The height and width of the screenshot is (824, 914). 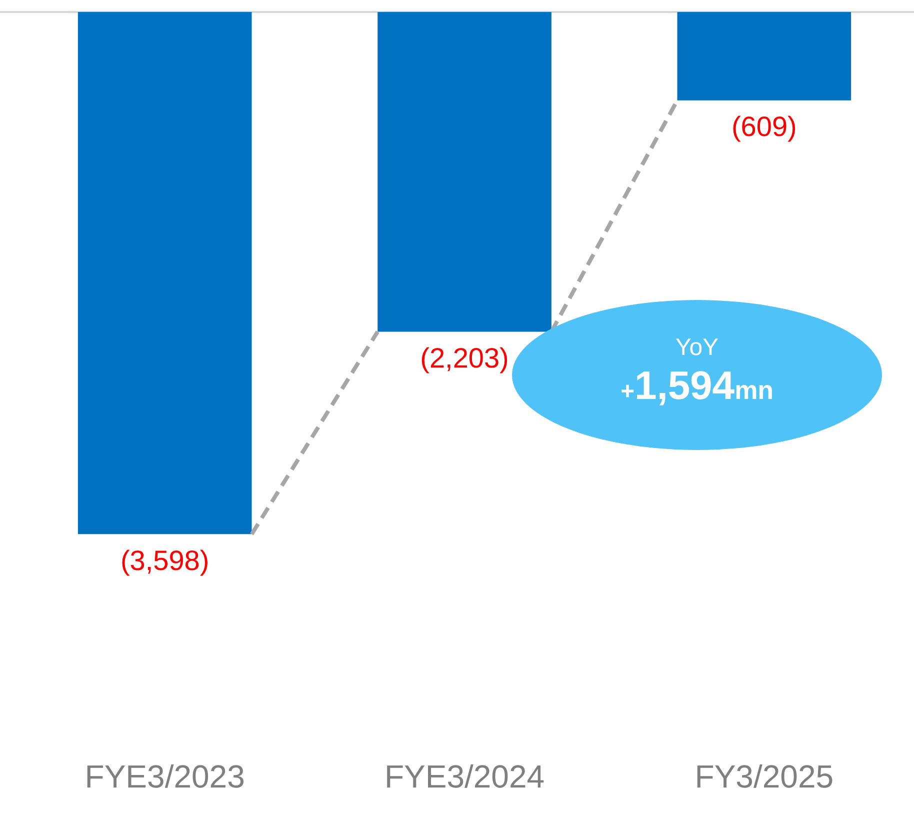 I want to click on data-label: (609), so click(x=764, y=126).